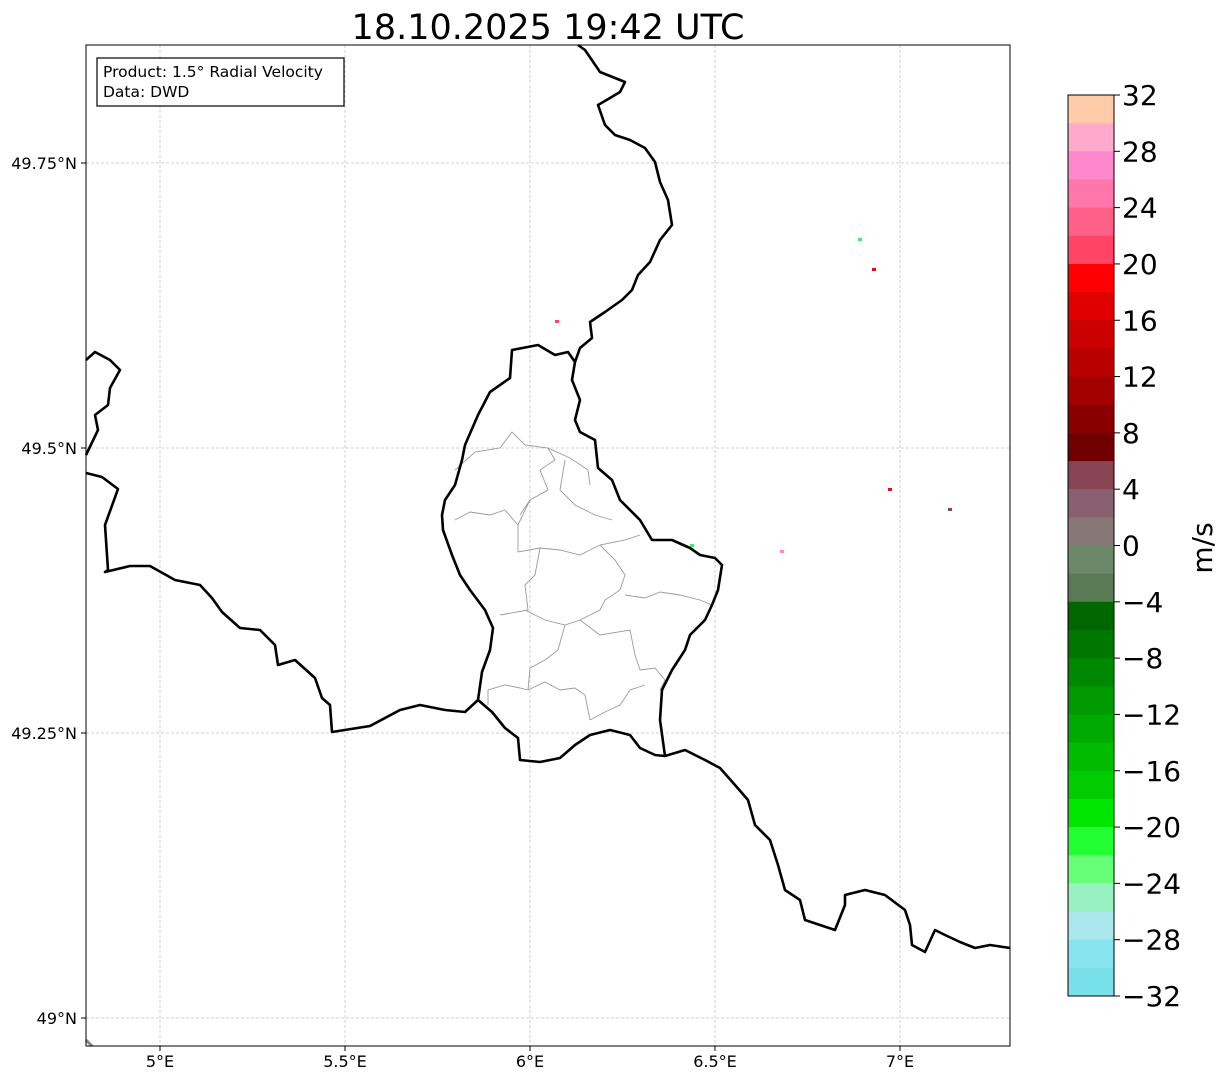 This screenshot has width=1225, height=1081. Describe the element at coordinates (1140, 95) in the screenshot. I see `colorbar-tick-label: 32` at that location.